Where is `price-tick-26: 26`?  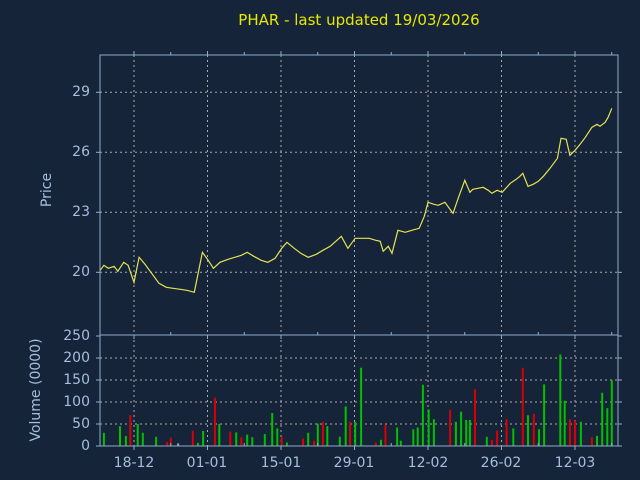 price-tick-26: 26 is located at coordinates (81, 152).